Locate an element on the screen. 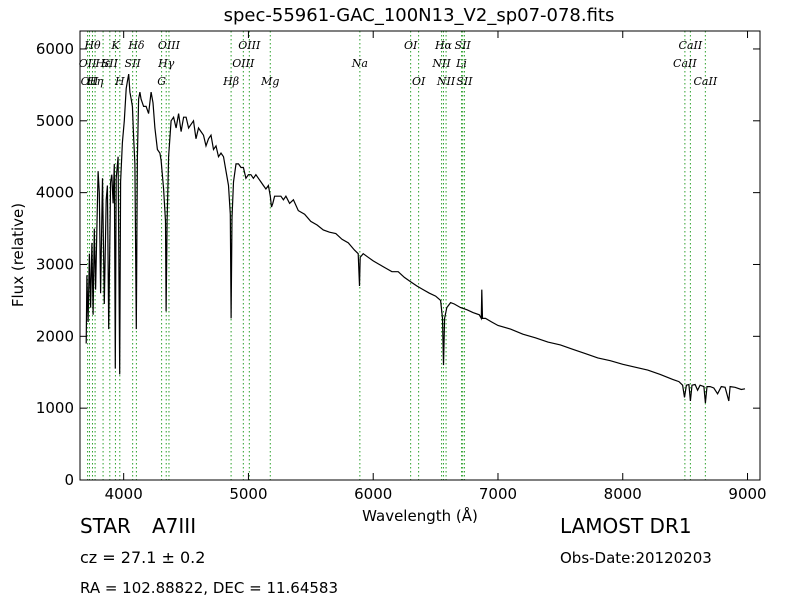 This screenshot has width=800, height=600. spectral-line-label: Mg is located at coordinates (269, 81).